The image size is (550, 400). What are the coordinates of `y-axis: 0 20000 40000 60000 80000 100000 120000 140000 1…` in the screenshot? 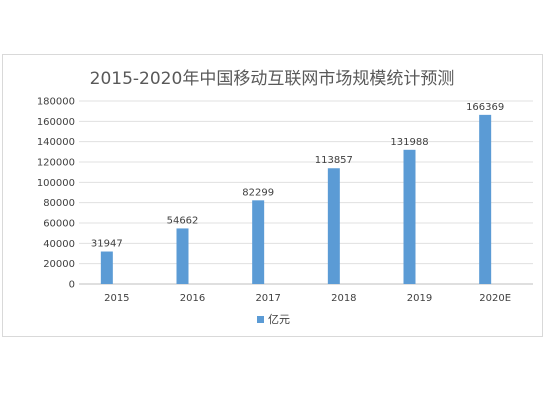 It's located at (56, 194).